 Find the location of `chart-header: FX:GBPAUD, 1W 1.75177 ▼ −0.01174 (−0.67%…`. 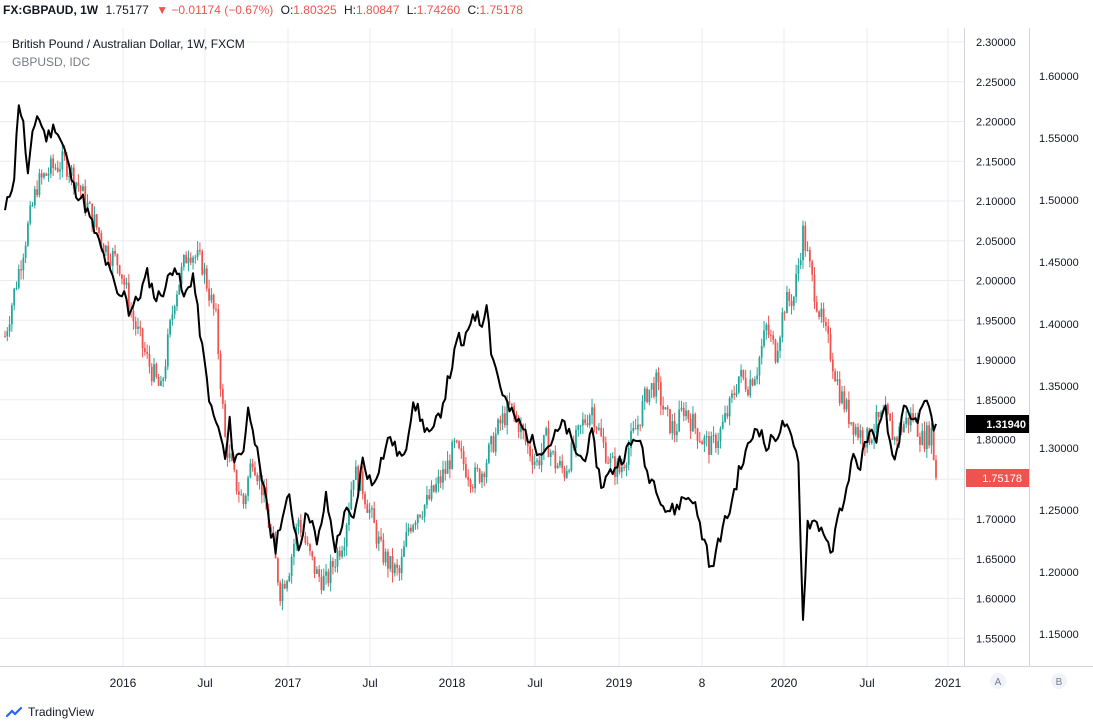

chart-header: FX:GBPAUD, 1W 1.75177 ▼ −0.01174 (−0.67%… is located at coordinates (265, 10).